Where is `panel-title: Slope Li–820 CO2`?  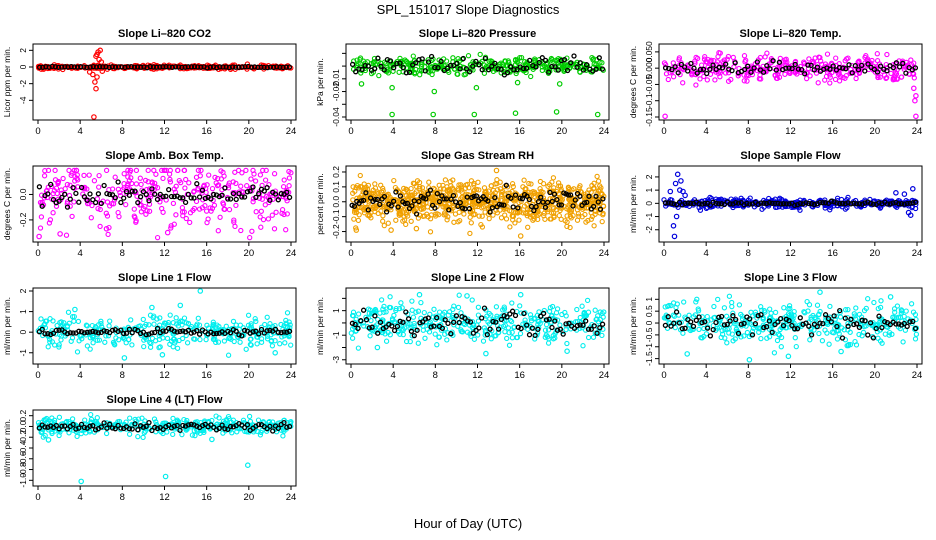
panel-title: Slope Li–820 CO2 is located at coordinates (164, 34).